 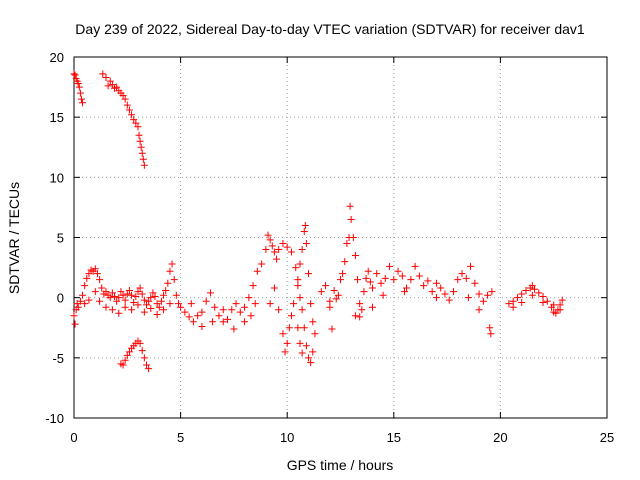 What do you see at coordinates (607, 437) in the screenshot?
I see `x-tick-label: 25` at bounding box center [607, 437].